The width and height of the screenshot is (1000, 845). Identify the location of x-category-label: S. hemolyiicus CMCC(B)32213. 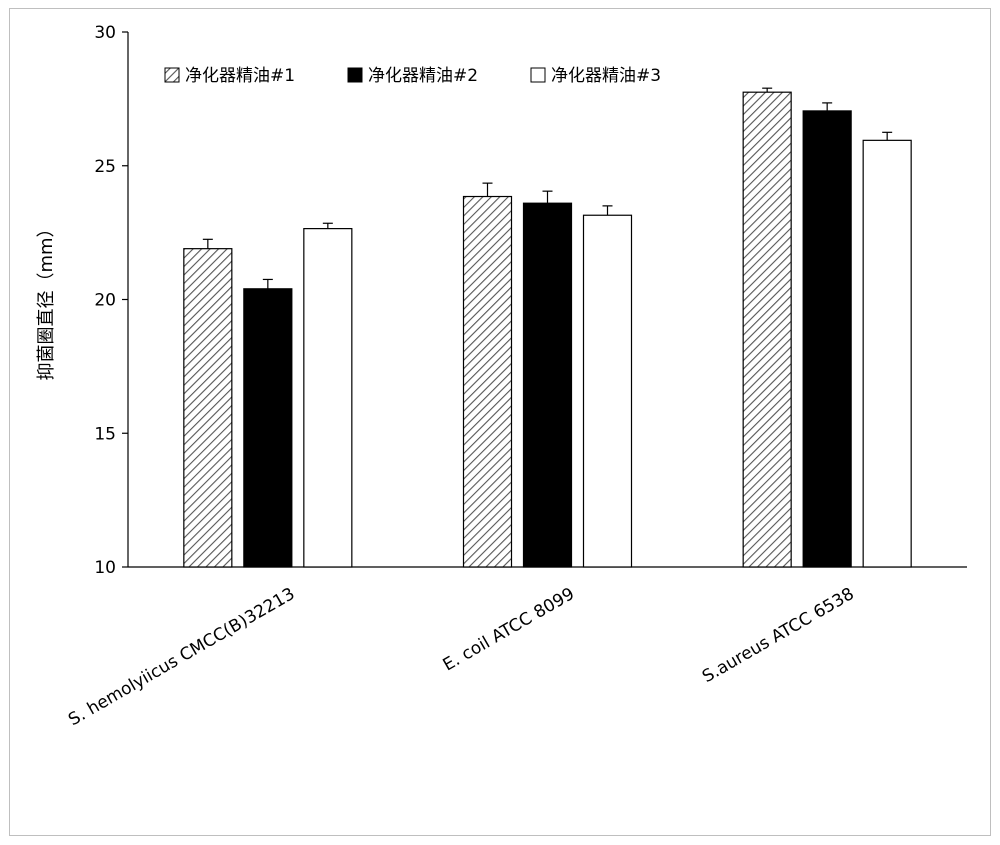
(181, 657).